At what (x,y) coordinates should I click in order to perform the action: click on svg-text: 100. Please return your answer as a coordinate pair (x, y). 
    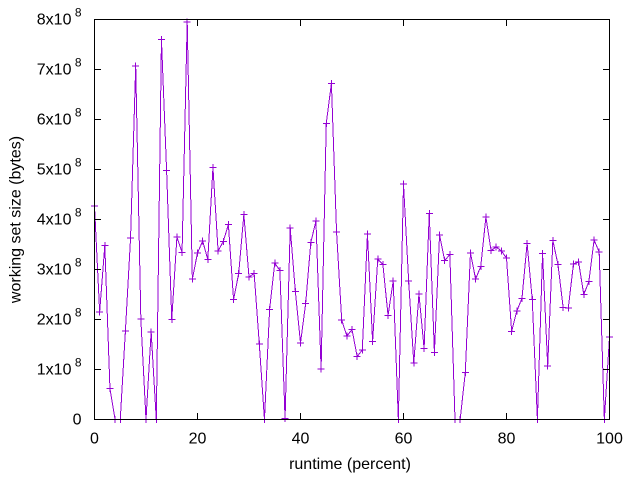
    Looking at the image, I should click on (609, 439).